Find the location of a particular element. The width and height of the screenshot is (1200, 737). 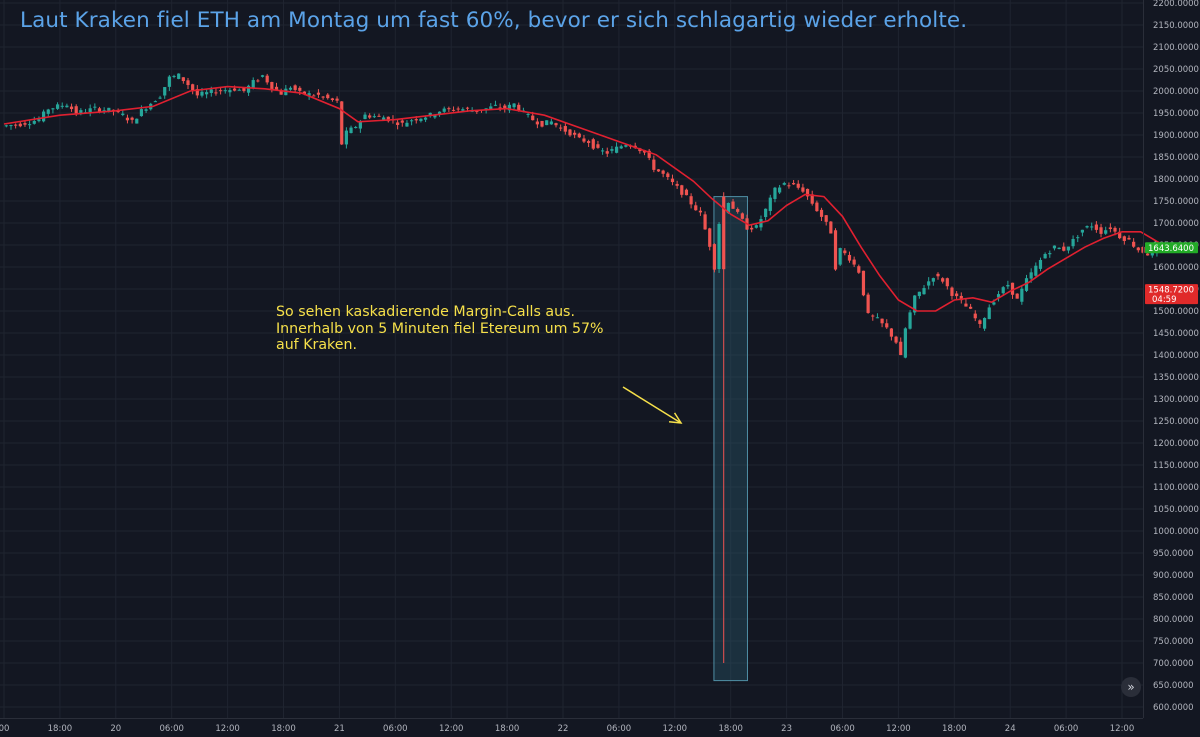

x-tick-label: 06:00 is located at coordinates (619, 729).